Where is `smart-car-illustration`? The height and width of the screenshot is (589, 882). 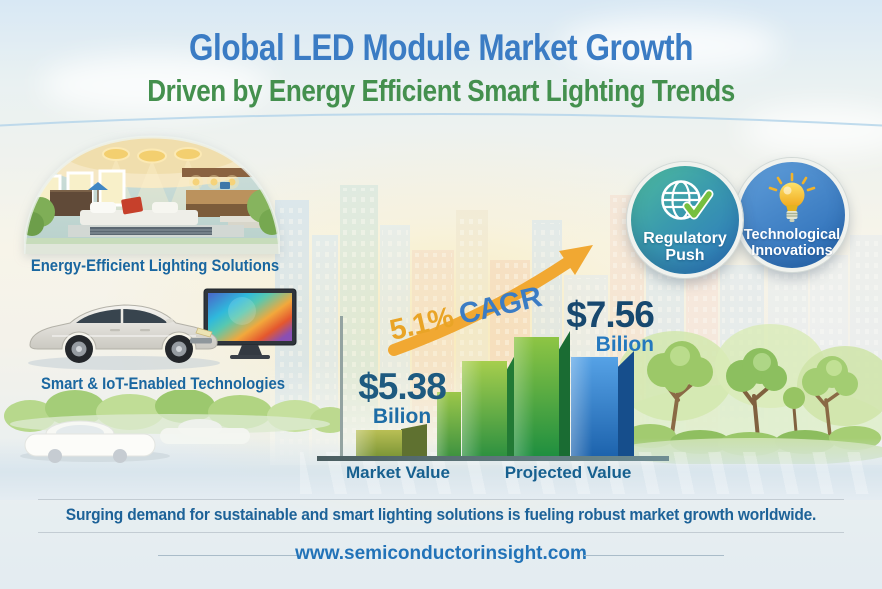 smart-car-illustration is located at coordinates (124, 337).